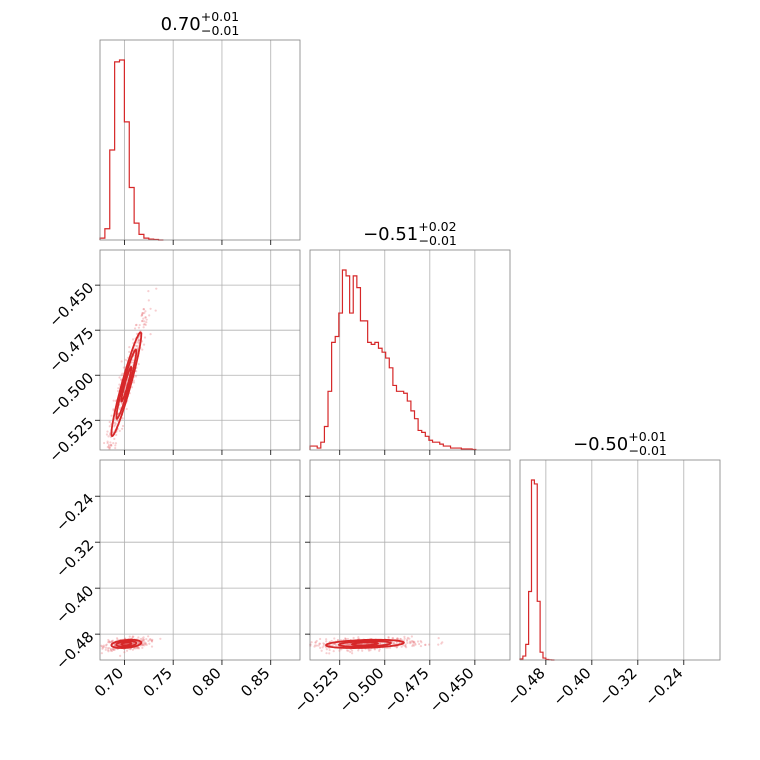 The image size is (760, 760). Describe the element at coordinates (571, 686) in the screenshot. I see `x-tick-label: −0.40` at that location.